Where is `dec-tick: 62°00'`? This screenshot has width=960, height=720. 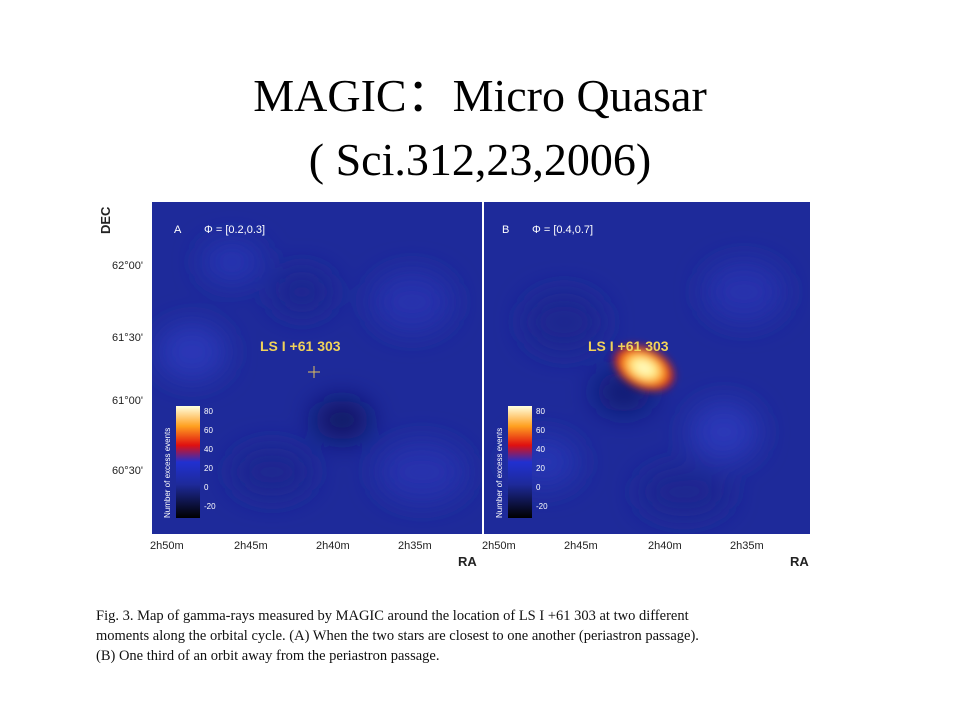 dec-tick: 62°00' is located at coordinates (127, 266).